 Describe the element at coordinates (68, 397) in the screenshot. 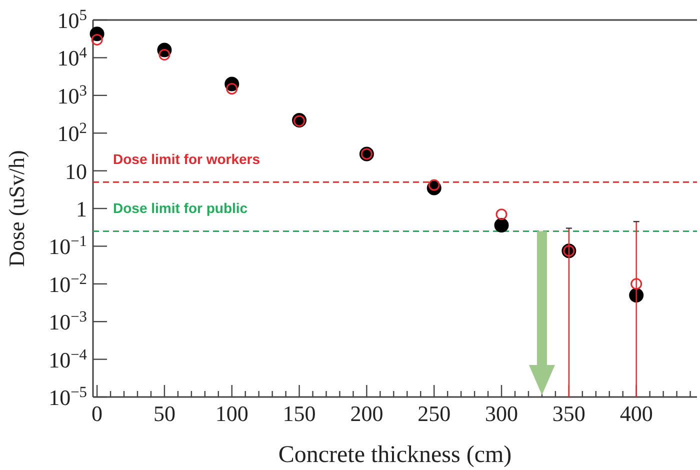

I see `y-tick-label: 10$^{−5}$` at that location.